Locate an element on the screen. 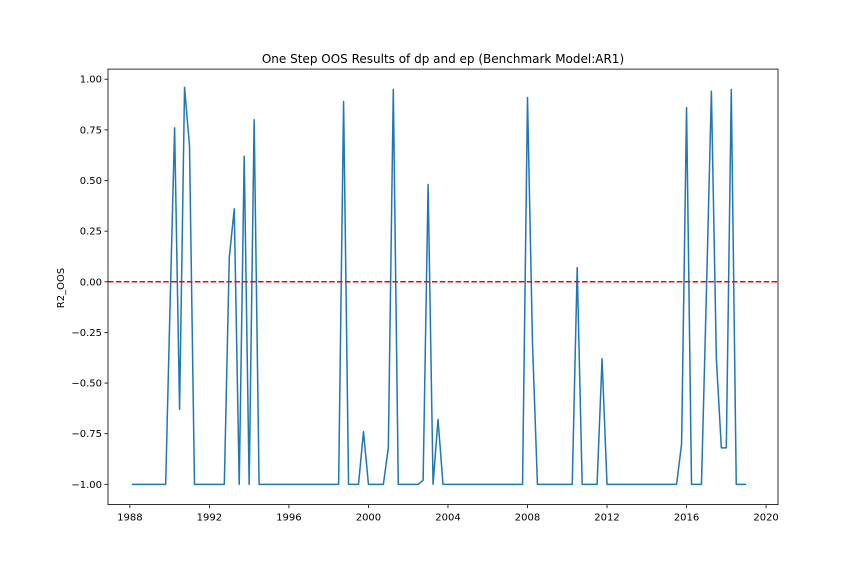 The height and width of the screenshot is (576, 864). y-tick-label: 0.75 is located at coordinates (91, 130).